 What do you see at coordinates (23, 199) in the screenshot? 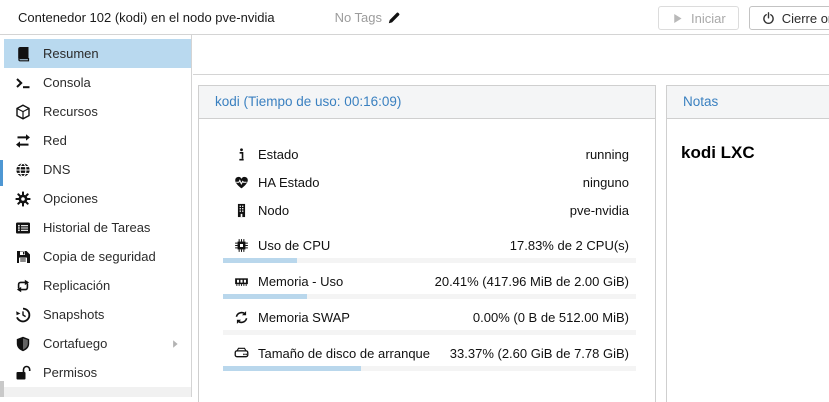
I see `gear-icon` at bounding box center [23, 199].